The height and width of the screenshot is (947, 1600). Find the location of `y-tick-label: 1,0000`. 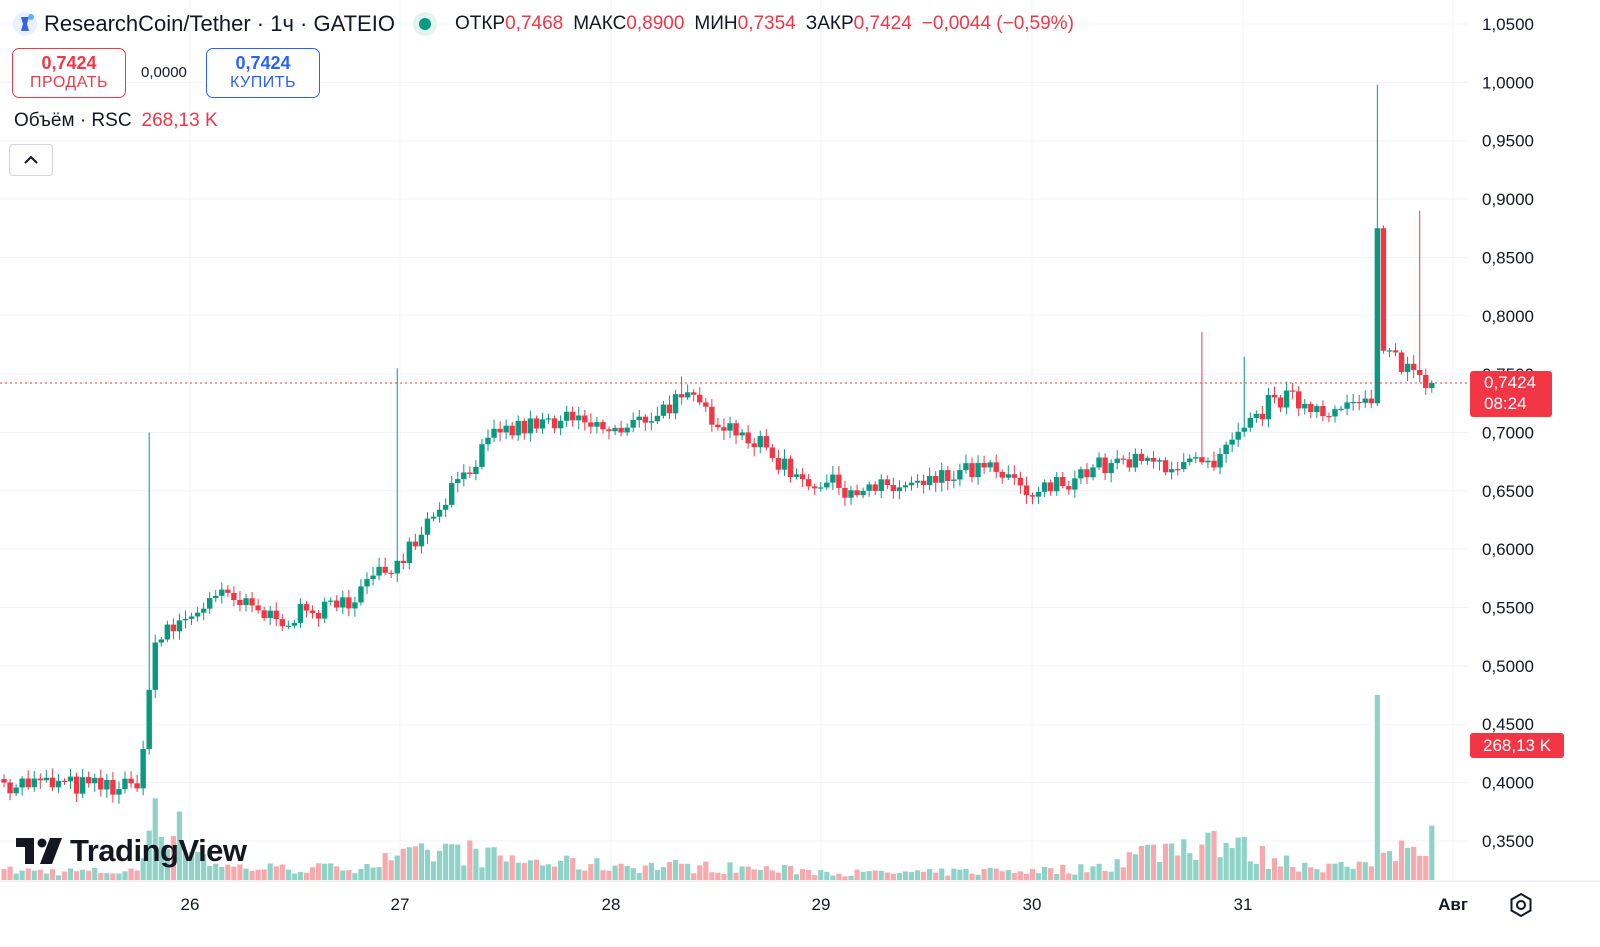

y-tick-label: 1,0000 is located at coordinates (1508, 82).